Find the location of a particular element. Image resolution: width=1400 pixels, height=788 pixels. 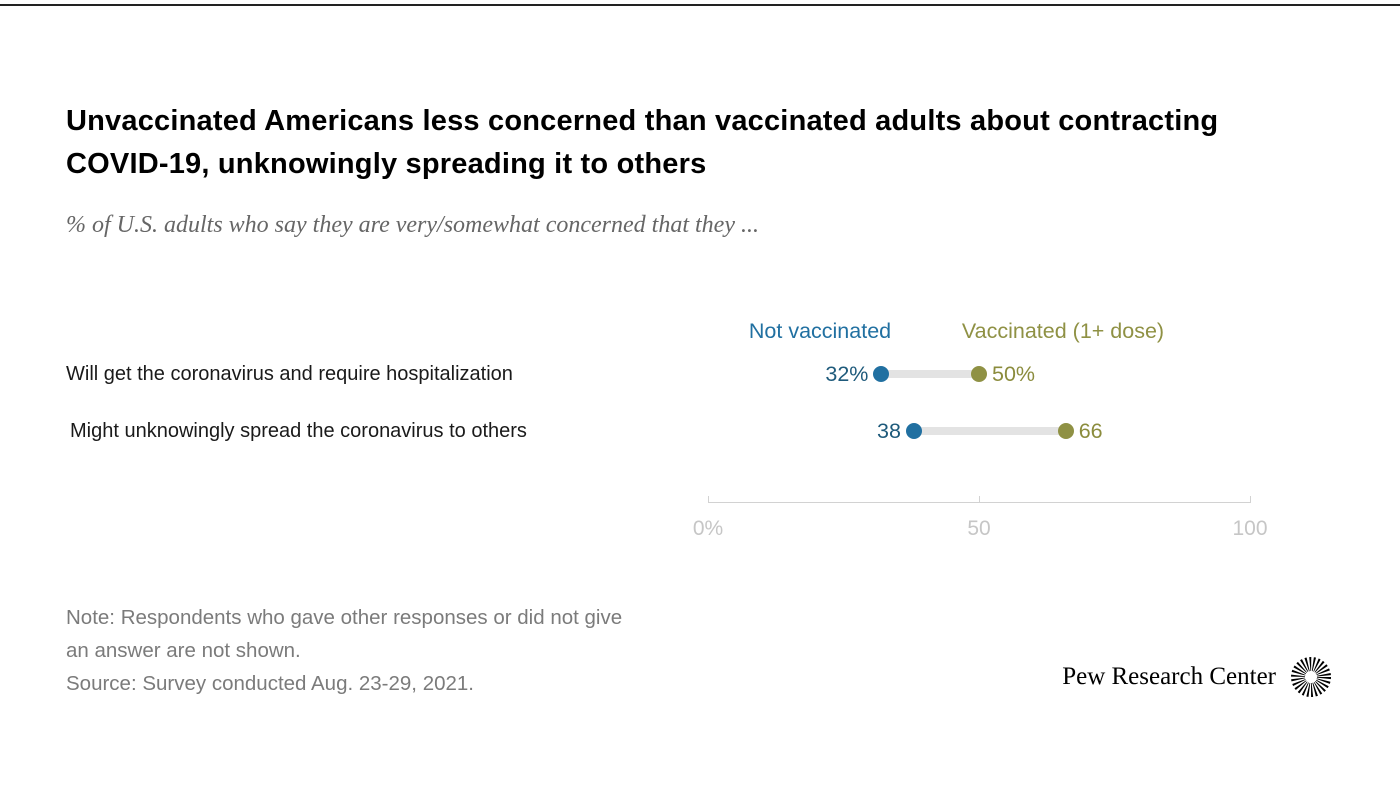

axis-tick-label: 50 is located at coordinates (979, 528).